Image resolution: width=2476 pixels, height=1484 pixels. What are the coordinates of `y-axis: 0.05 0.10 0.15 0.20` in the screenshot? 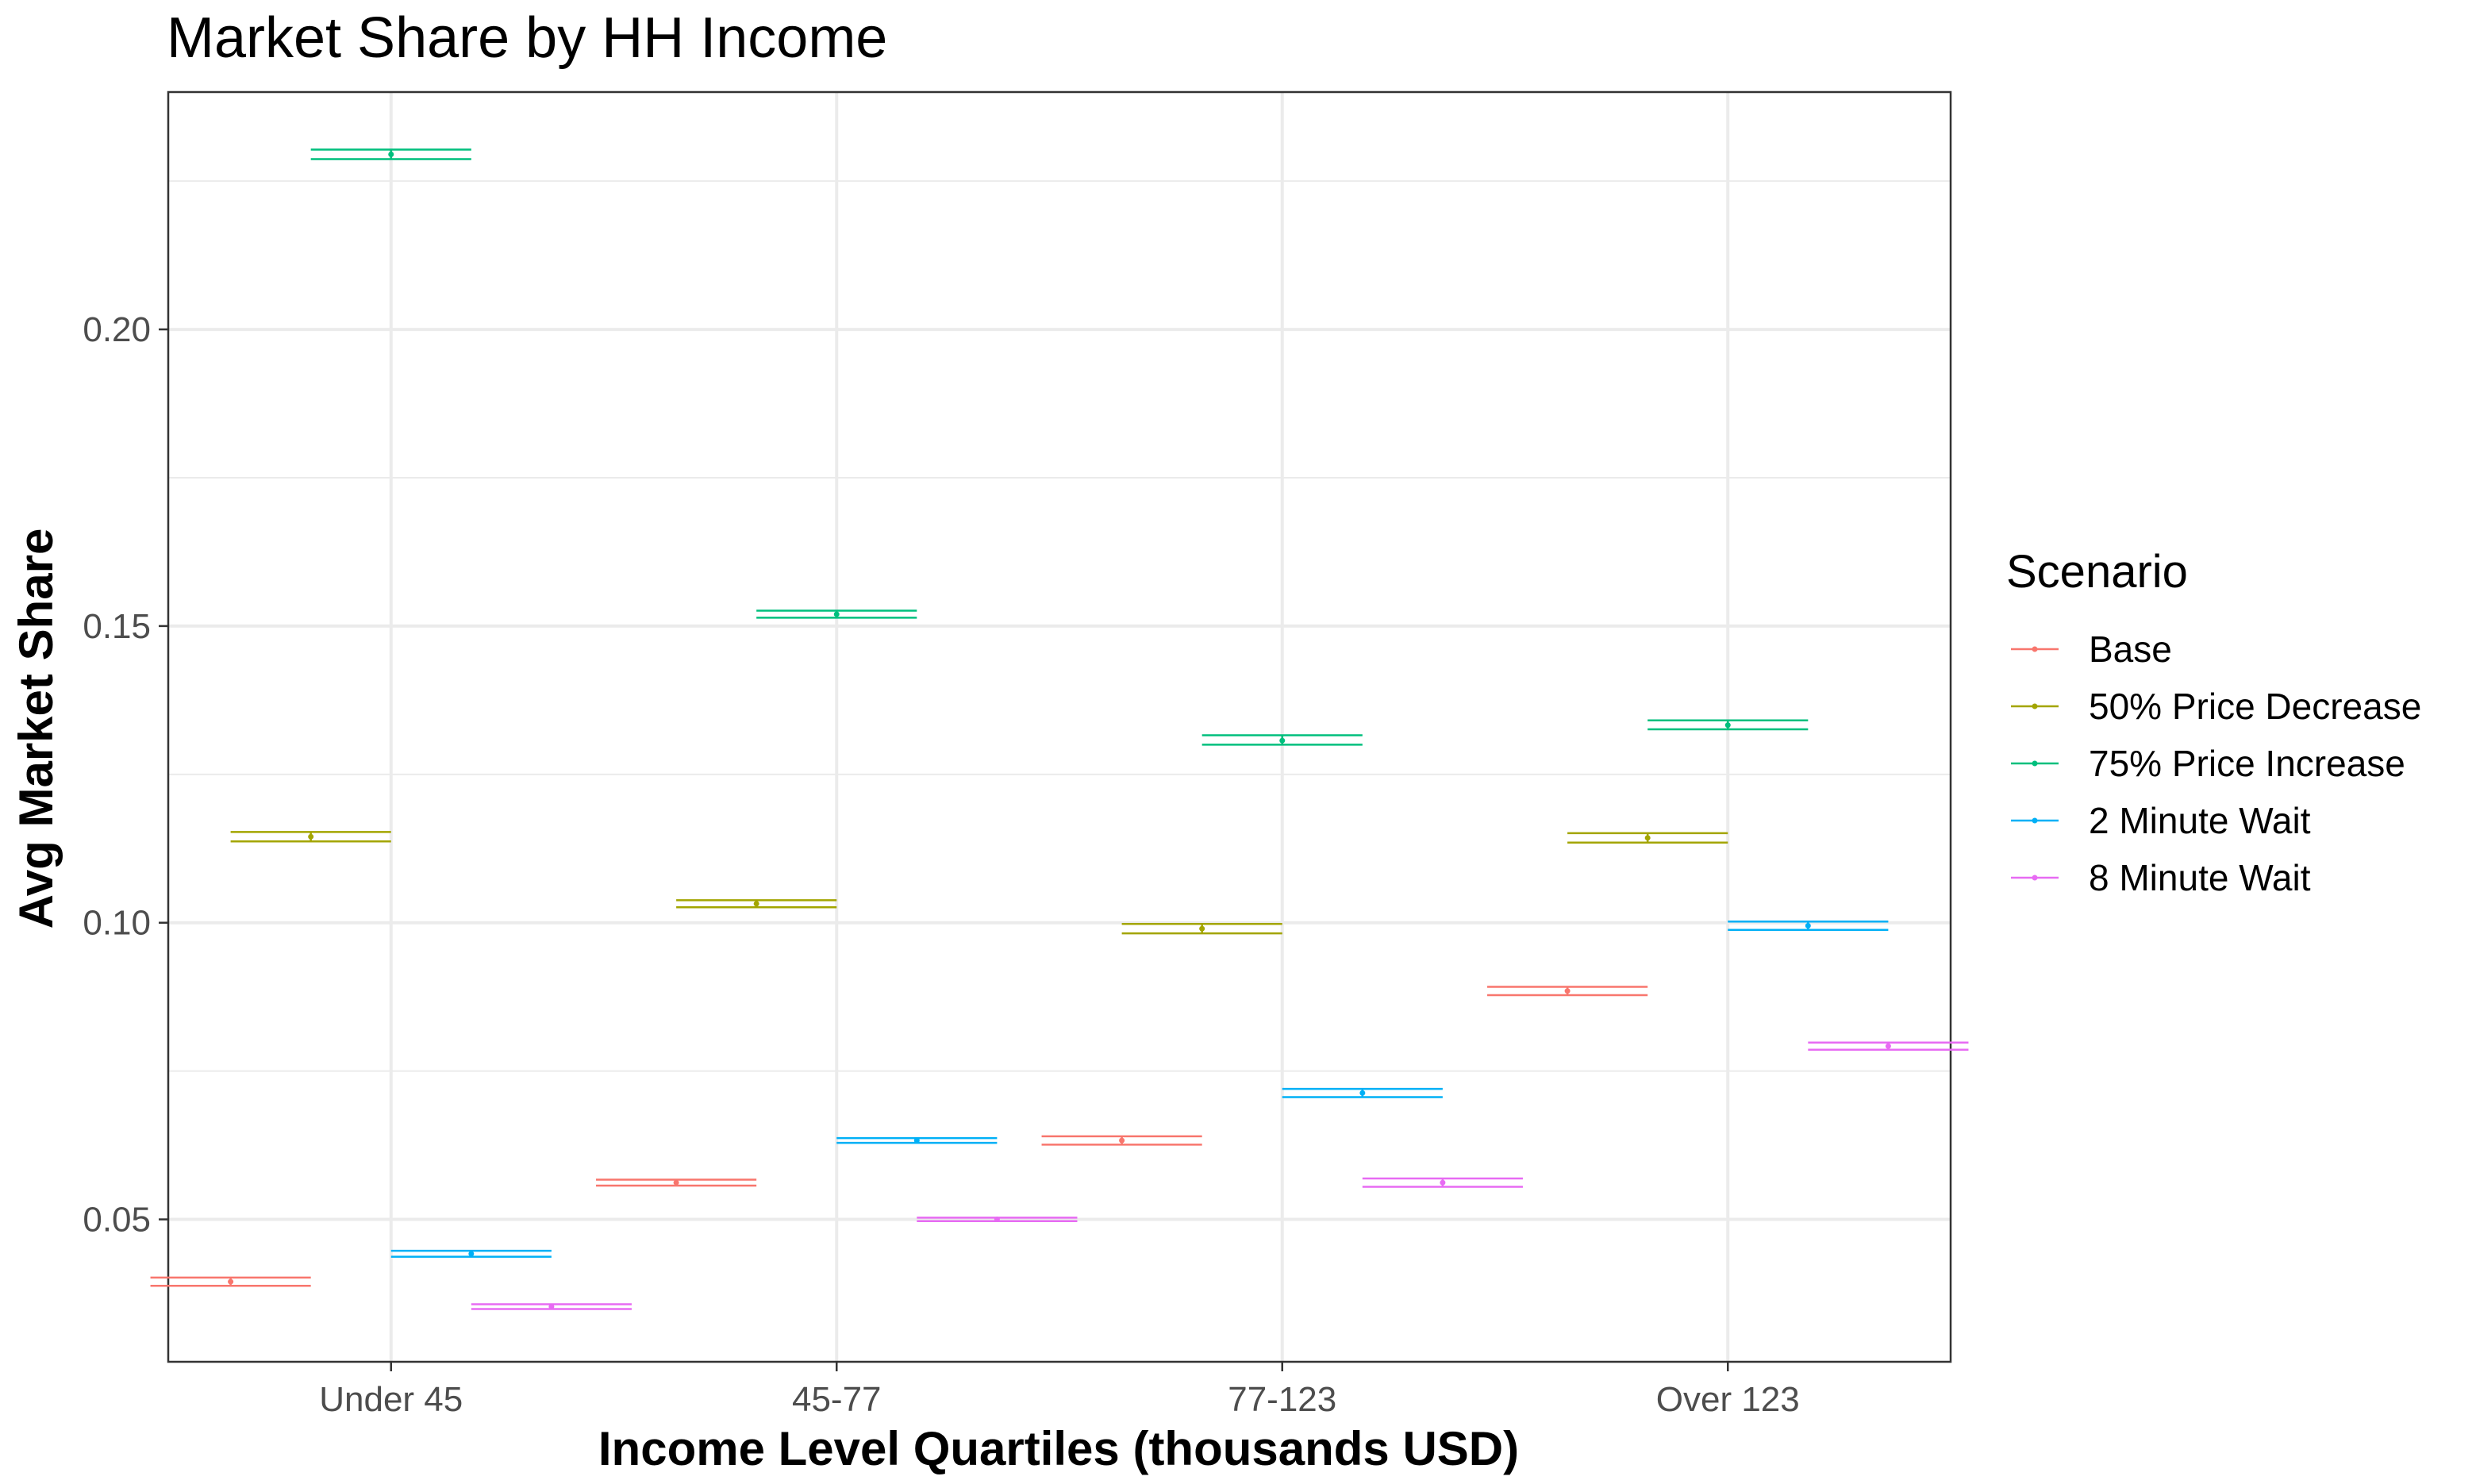 It's located at (125, 775).